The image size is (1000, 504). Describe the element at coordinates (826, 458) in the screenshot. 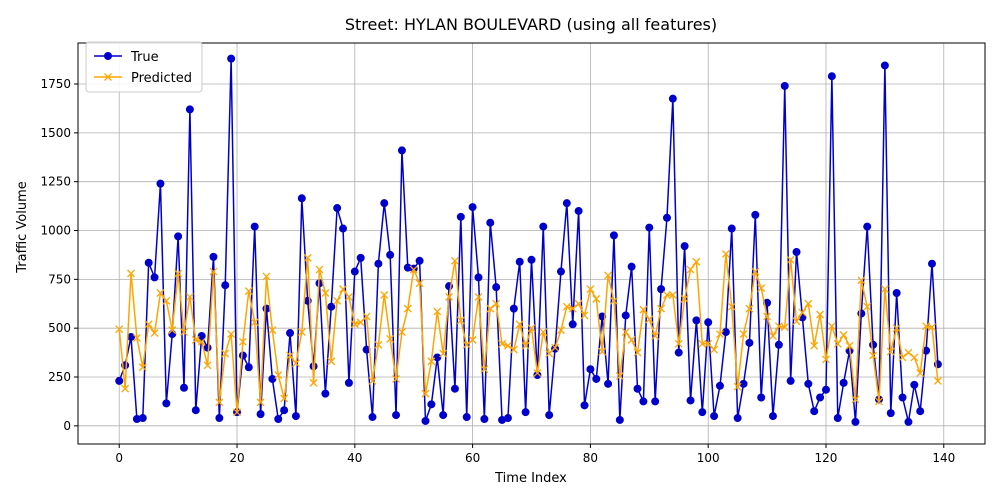

I see `x-tick-label: 120` at that location.